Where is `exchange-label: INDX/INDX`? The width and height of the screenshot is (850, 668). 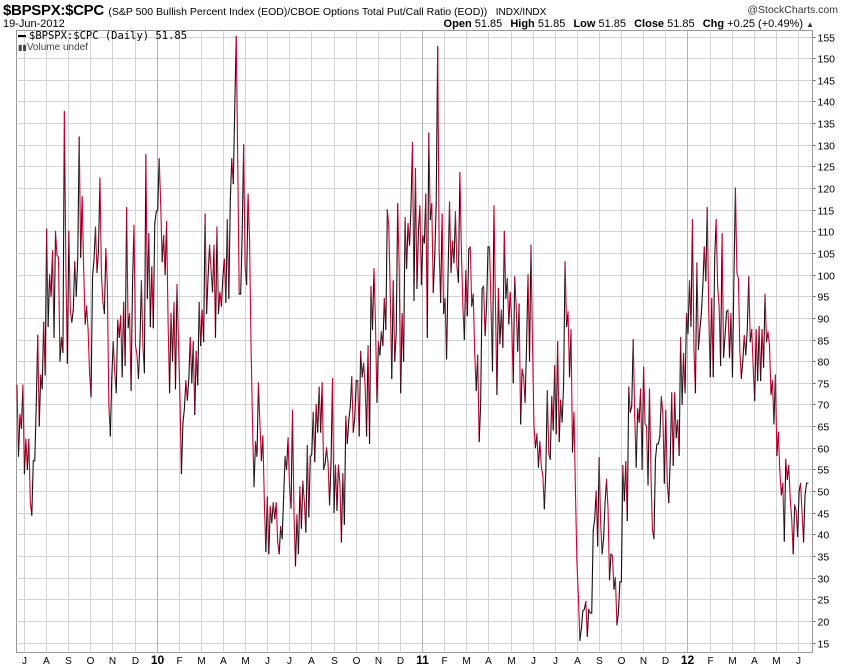 exchange-label: INDX/INDX is located at coordinates (521, 12).